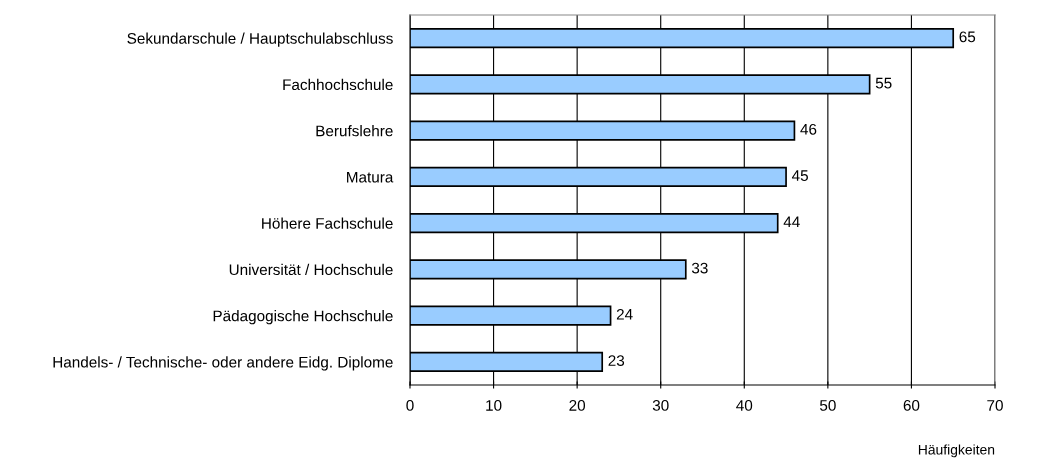 Image resolution: width=1037 pixels, height=465 pixels. I want to click on y-tick-label: Universität / Hochschule, so click(311, 269).